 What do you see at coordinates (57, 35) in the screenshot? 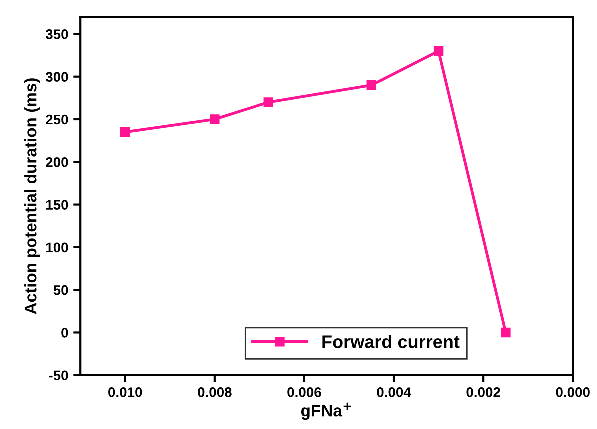
I see `y-tick-label: 350` at bounding box center [57, 35].